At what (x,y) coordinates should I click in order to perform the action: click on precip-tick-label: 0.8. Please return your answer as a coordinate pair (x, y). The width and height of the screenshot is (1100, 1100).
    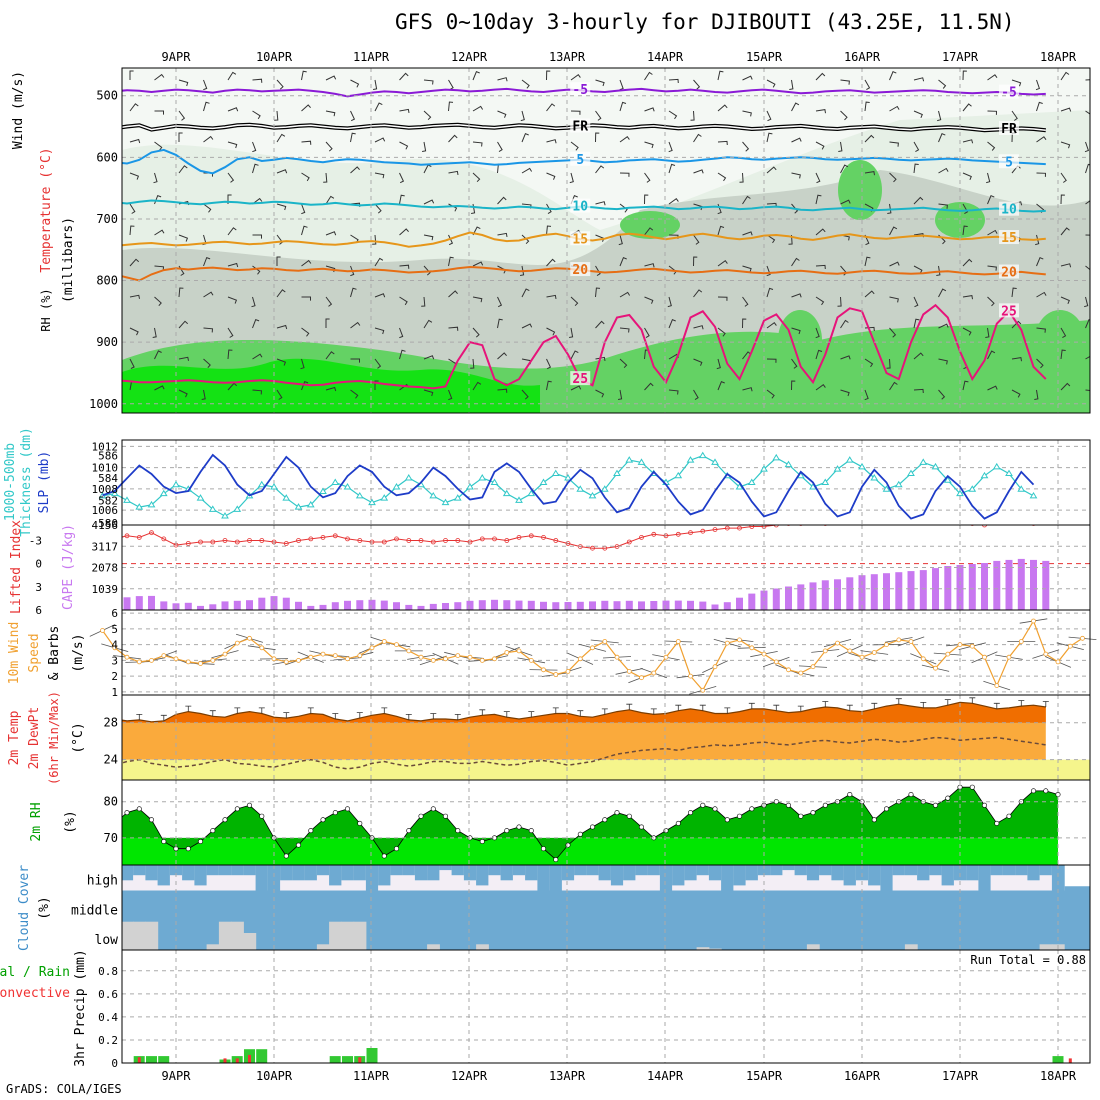
    Looking at the image, I should click on (108, 971).